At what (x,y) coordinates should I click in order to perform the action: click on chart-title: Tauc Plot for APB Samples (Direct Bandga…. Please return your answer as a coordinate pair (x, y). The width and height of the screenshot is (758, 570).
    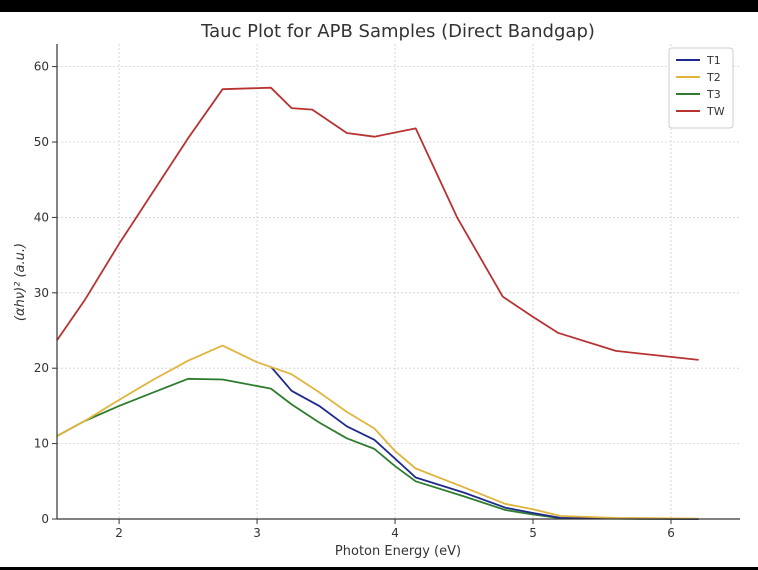
    Looking at the image, I should click on (397, 31).